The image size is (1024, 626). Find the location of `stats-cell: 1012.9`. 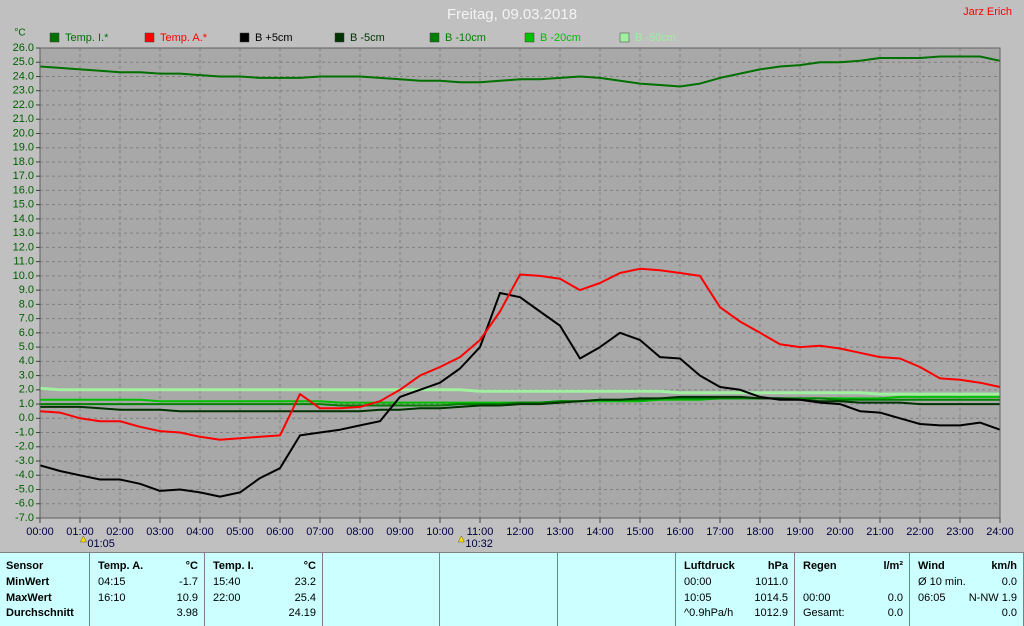

stats-cell: 1012.9 is located at coordinates (771, 613).